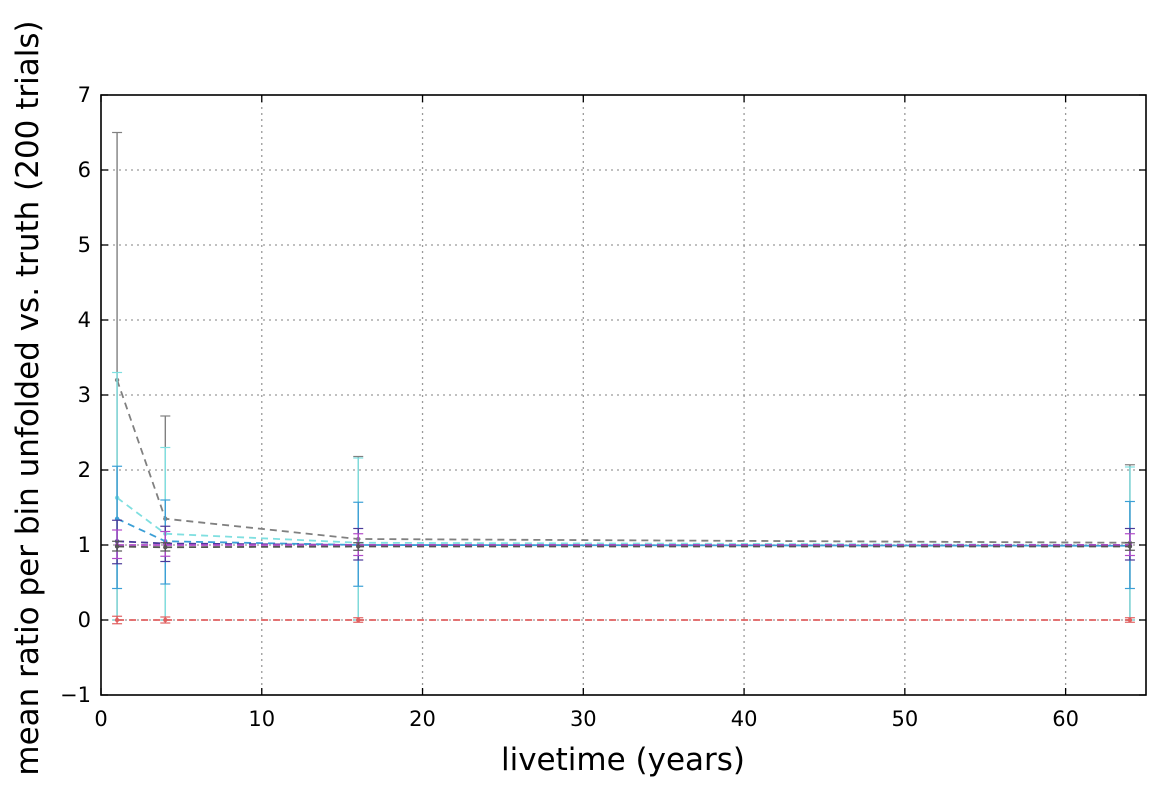 Image resolution: width=1160 pixels, height=793 pixels. Describe the element at coordinates (84, 395) in the screenshot. I see `y-tick-label: 3` at that location.